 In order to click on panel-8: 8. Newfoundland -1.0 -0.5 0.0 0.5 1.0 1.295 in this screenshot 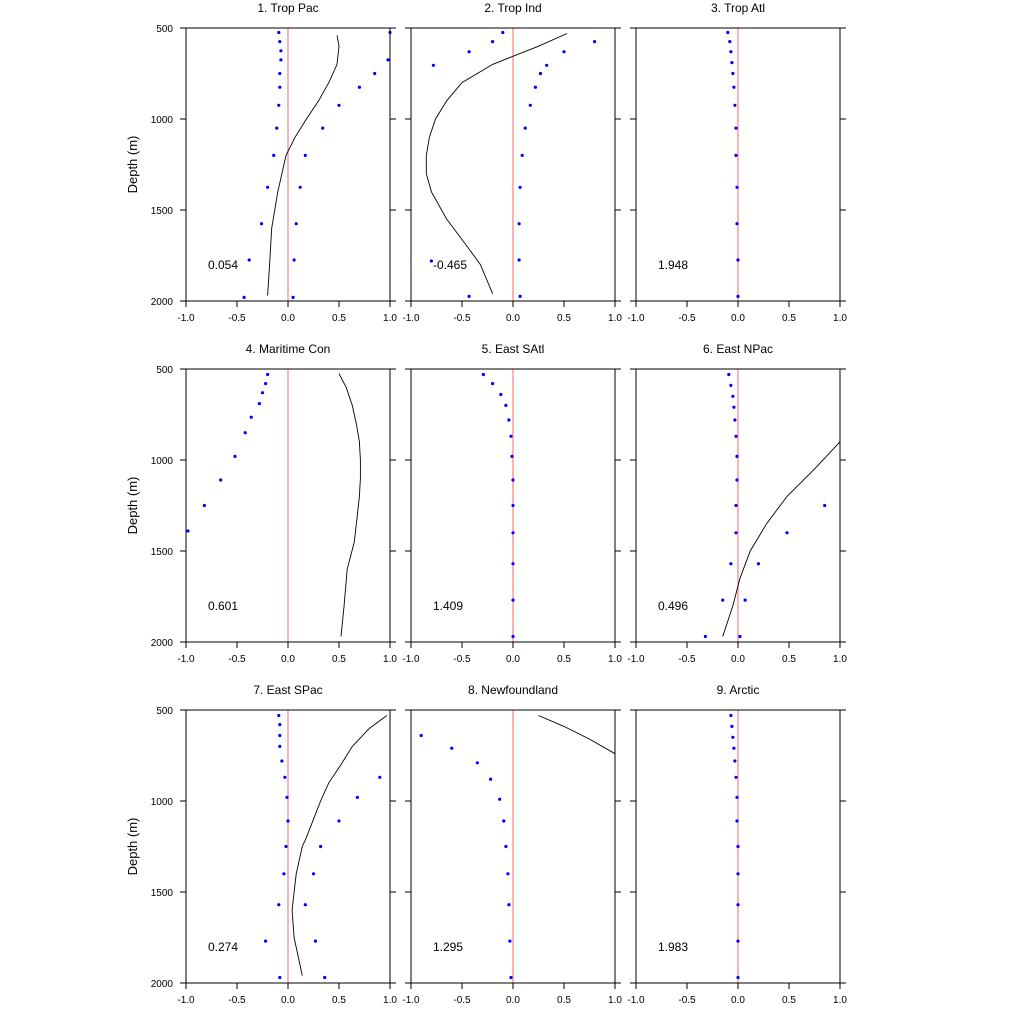, I will do `click(512, 844)`.